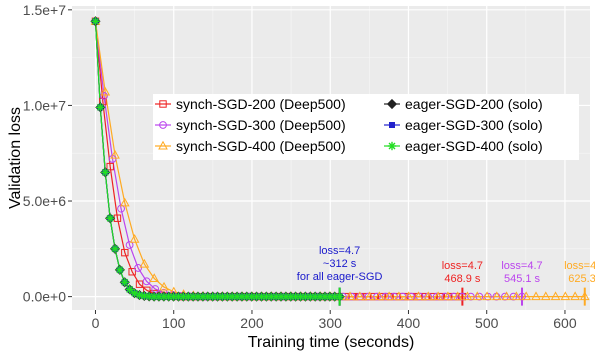 This screenshot has height=354, width=595. I want to click on x-tick-label: 600, so click(565, 323).